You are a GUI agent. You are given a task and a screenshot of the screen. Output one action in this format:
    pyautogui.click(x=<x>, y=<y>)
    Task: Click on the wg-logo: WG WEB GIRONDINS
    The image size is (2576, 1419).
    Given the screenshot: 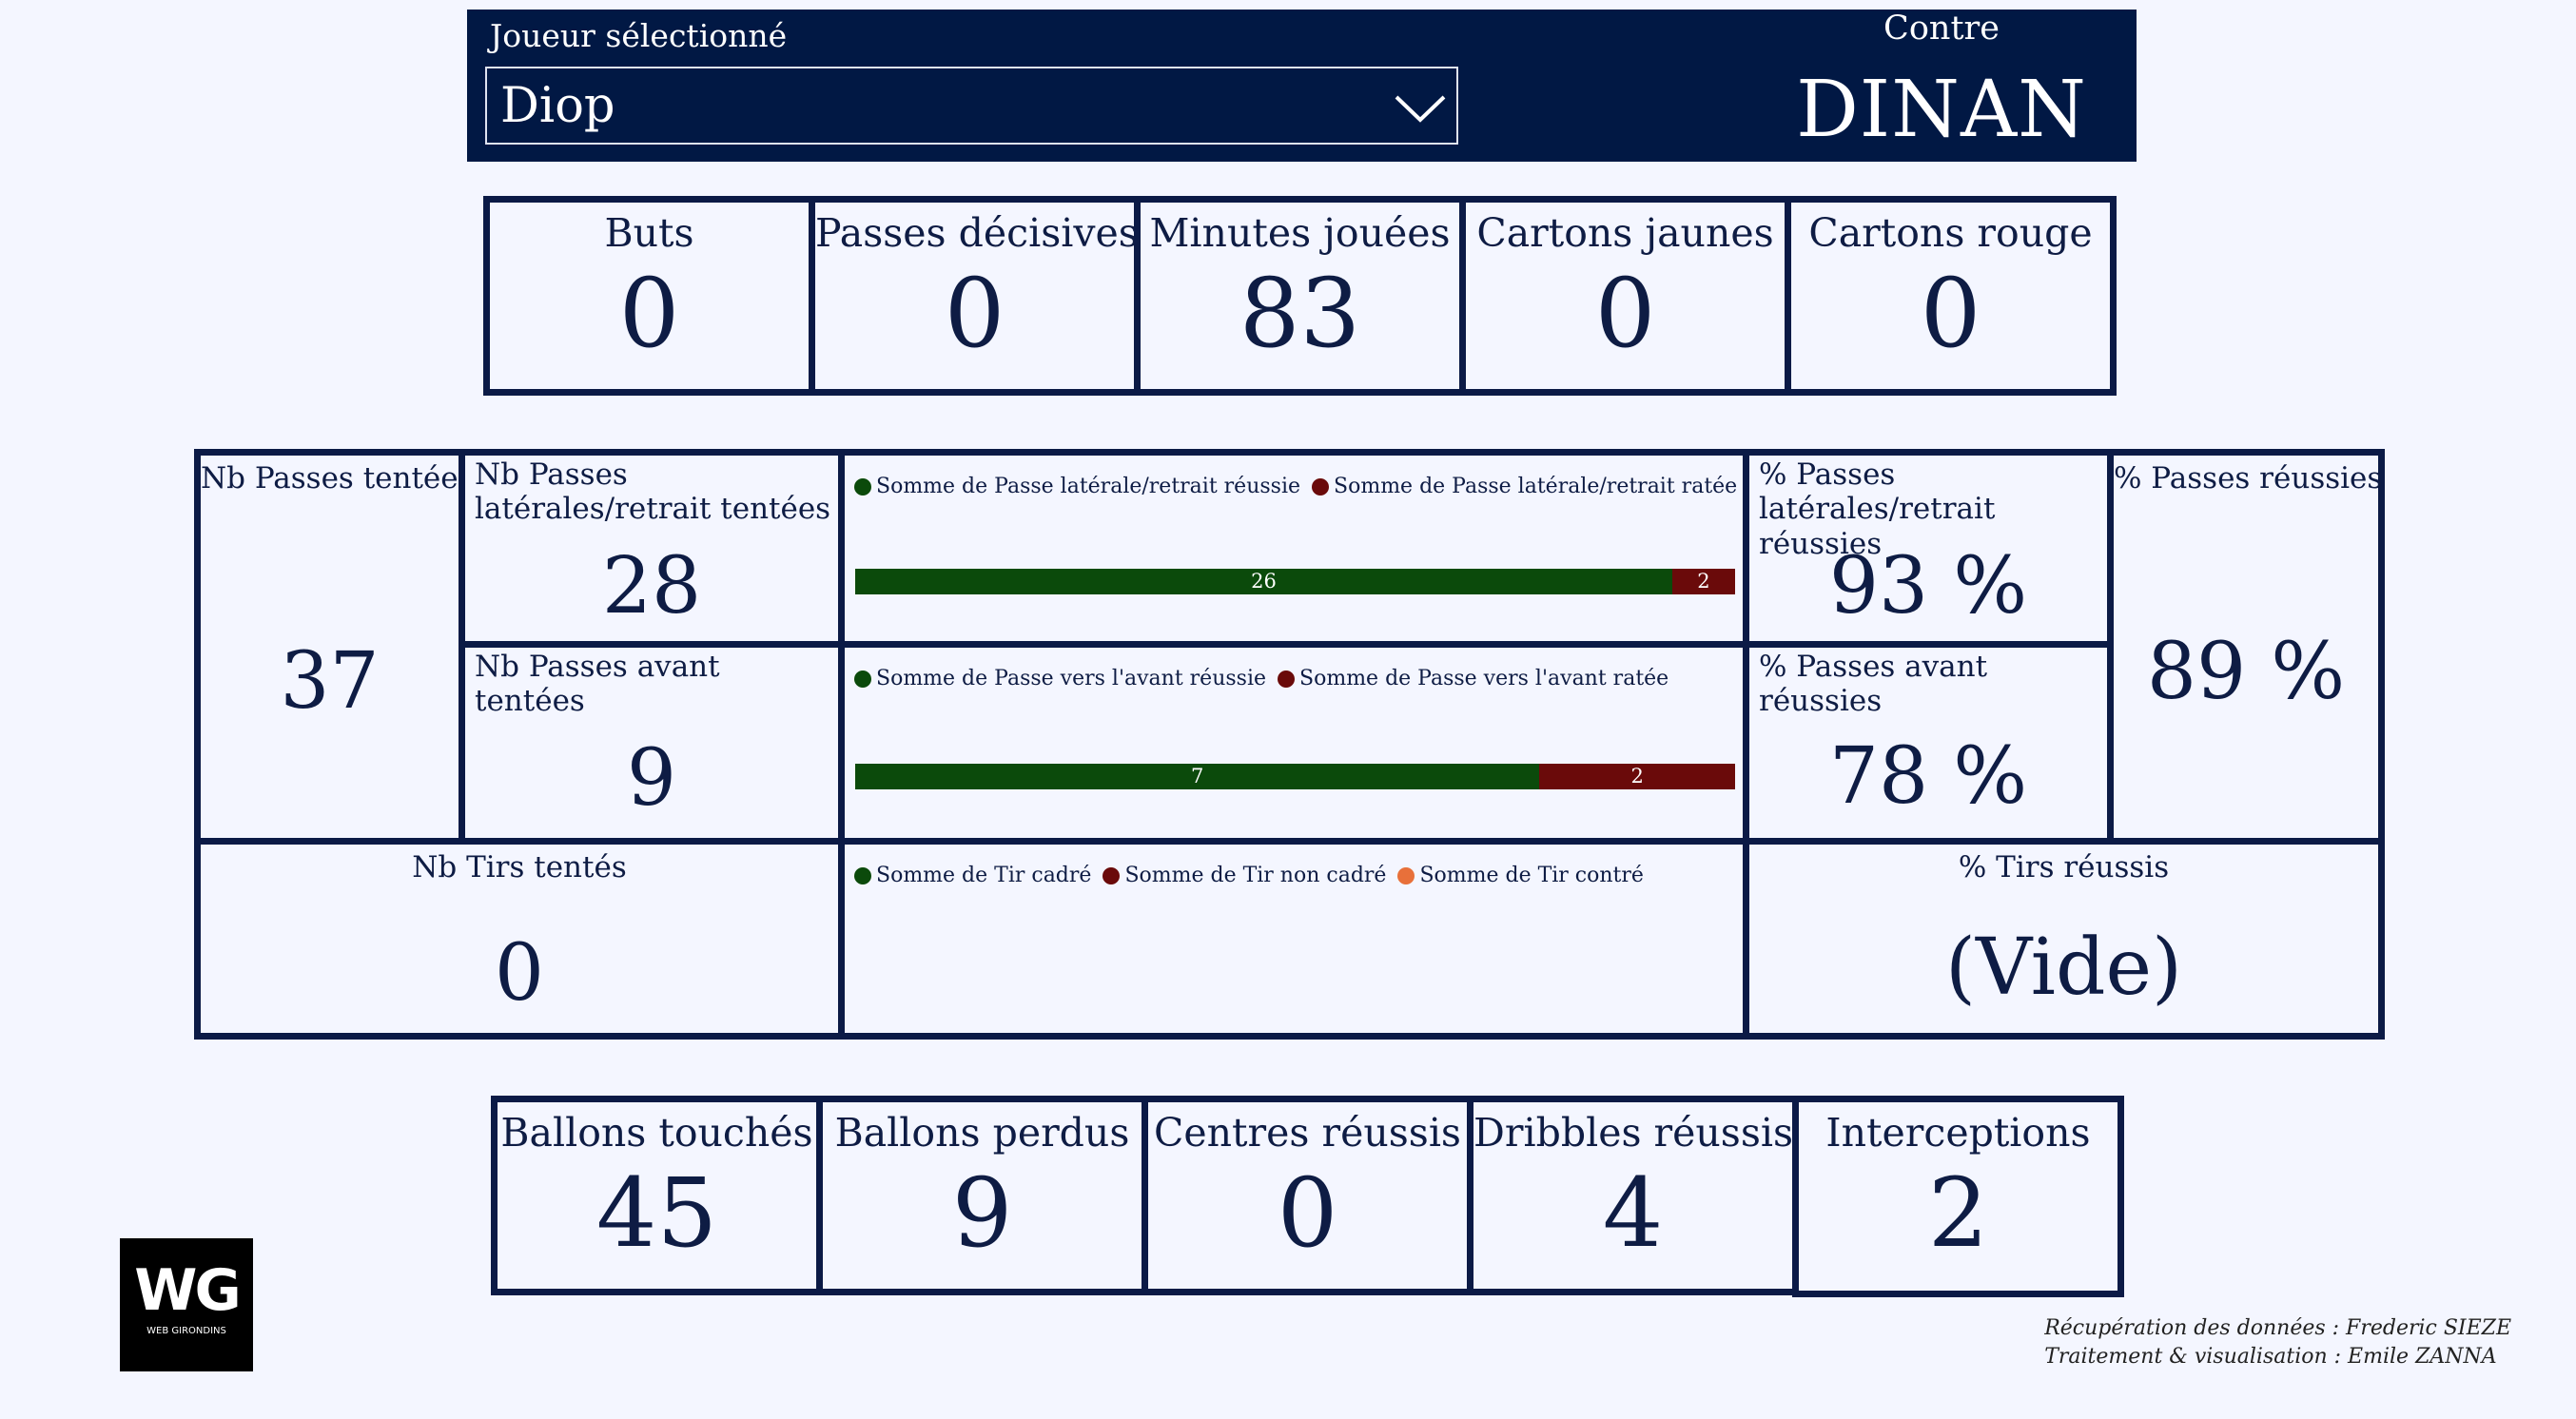 What is the action you would take?
    pyautogui.click(x=187, y=1304)
    